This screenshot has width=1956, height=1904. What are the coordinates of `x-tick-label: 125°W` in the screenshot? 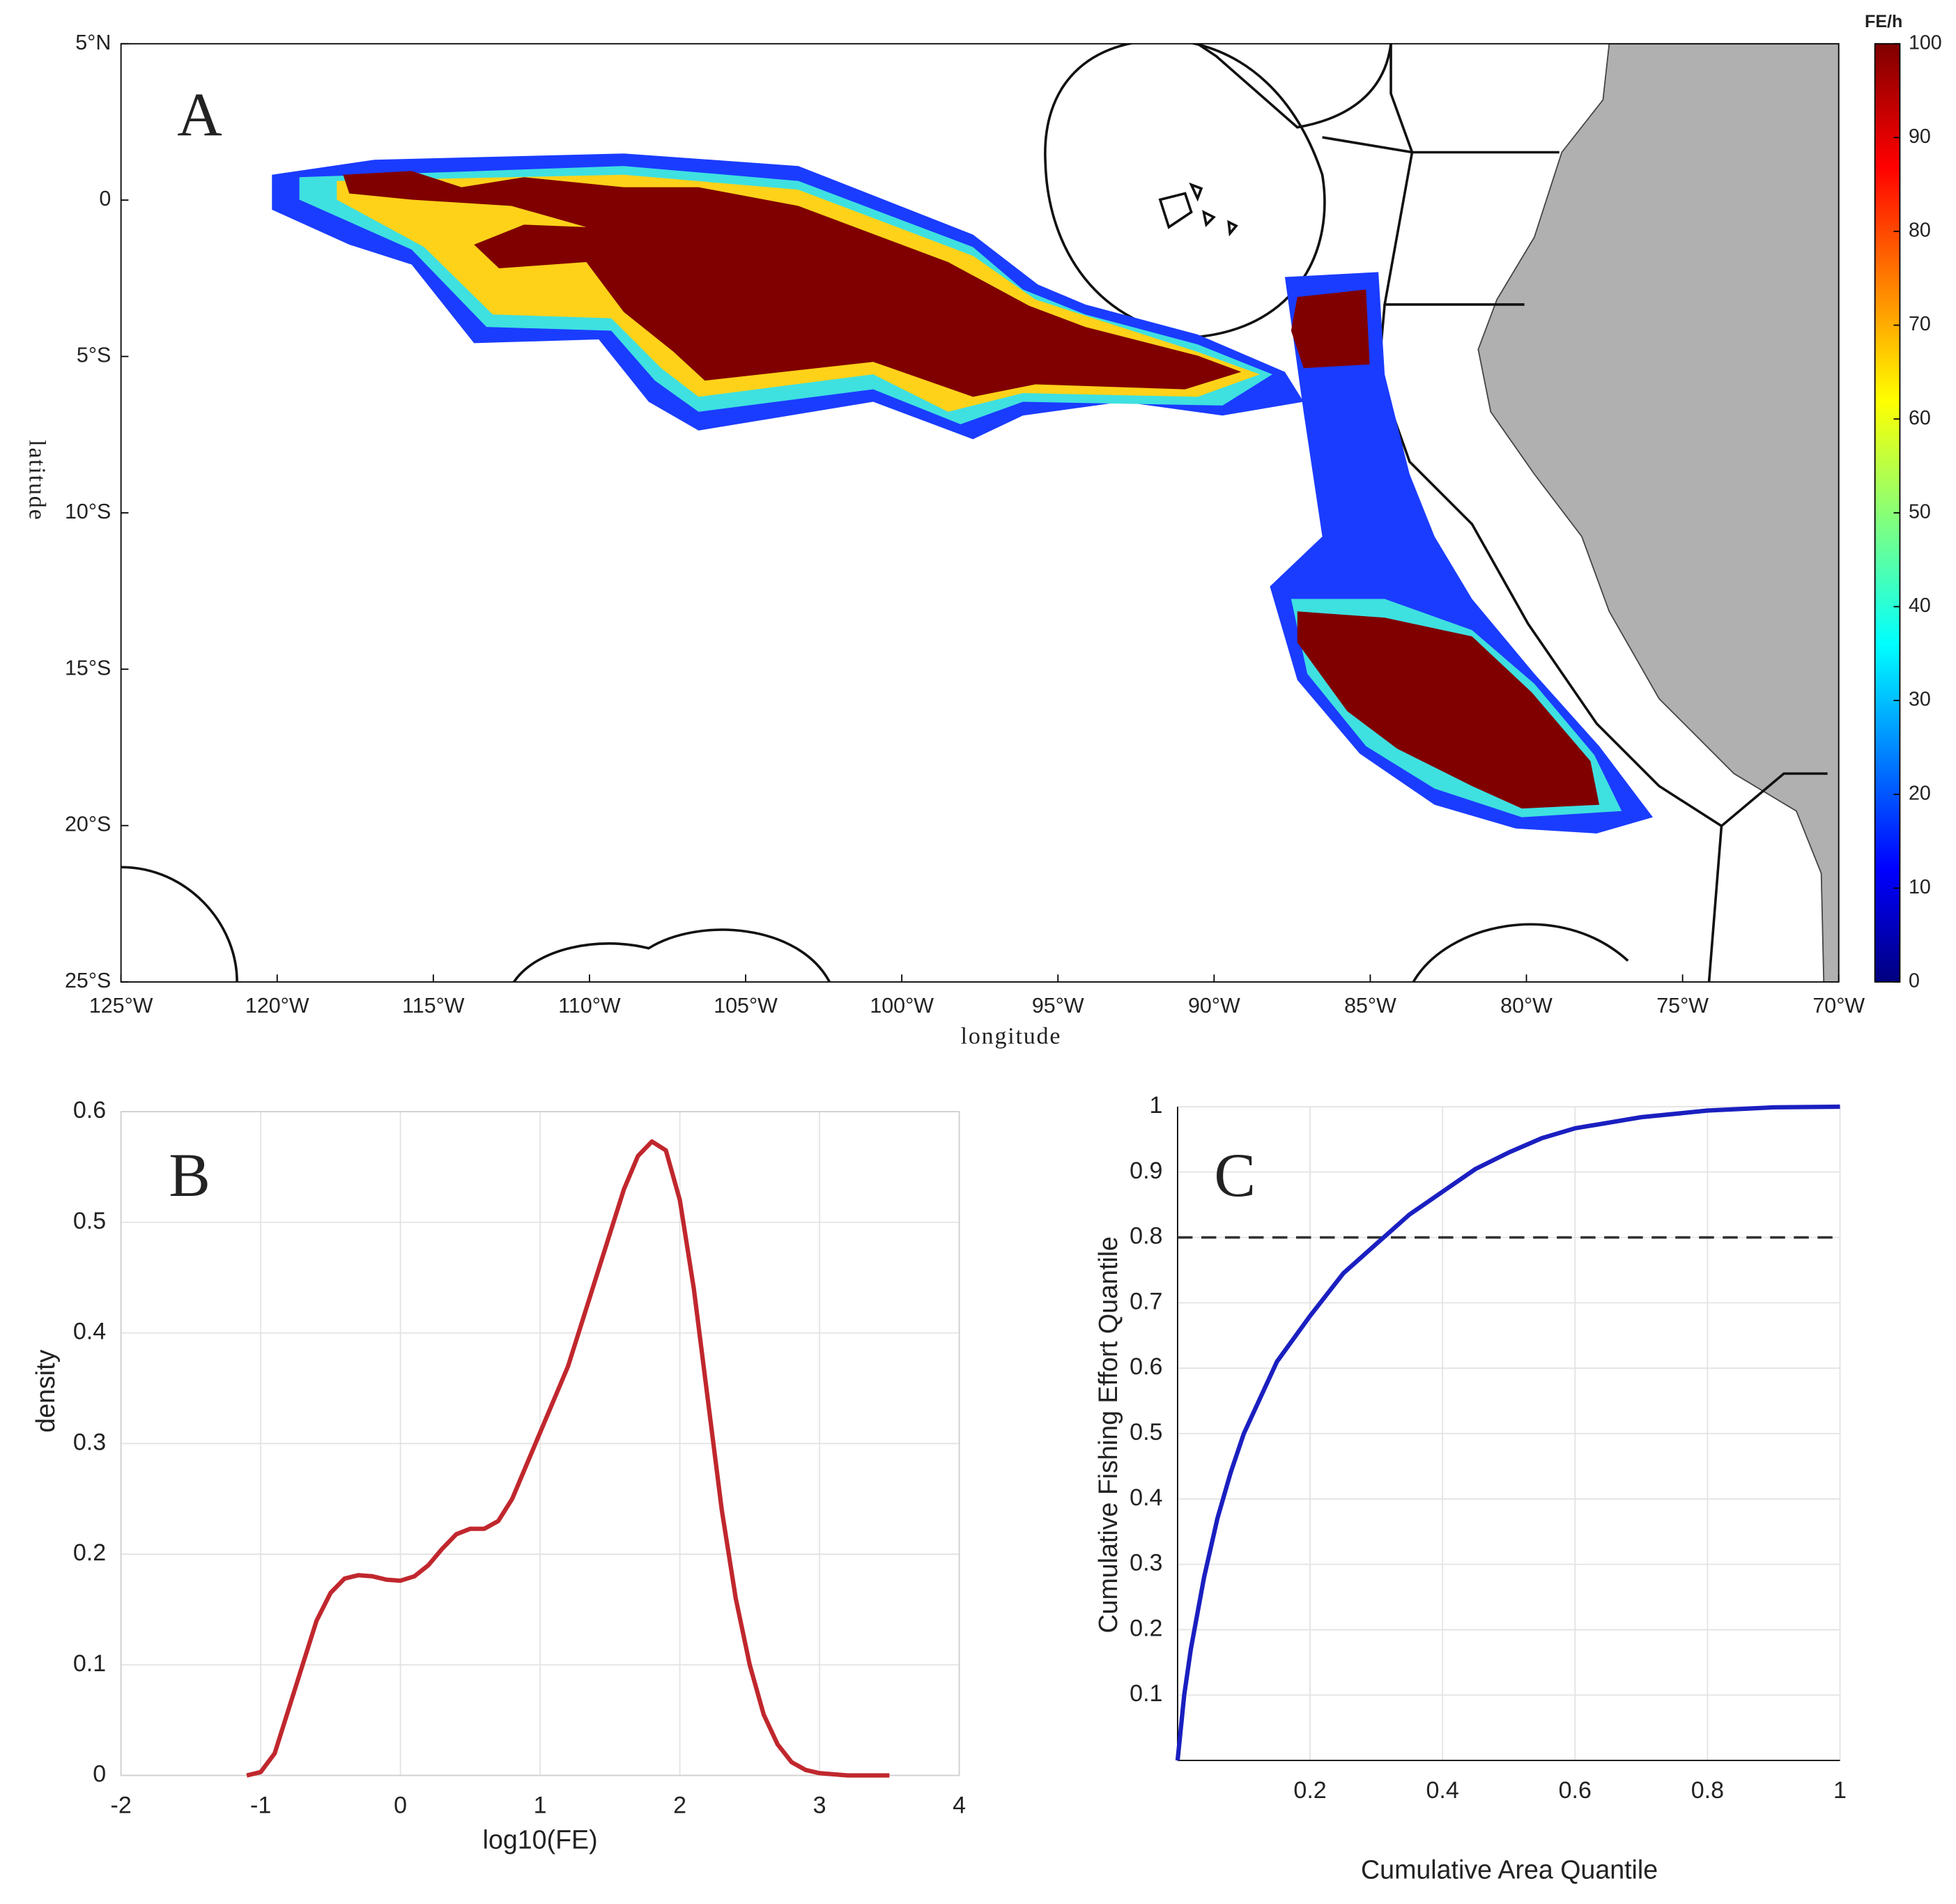 It's located at (121, 1006).